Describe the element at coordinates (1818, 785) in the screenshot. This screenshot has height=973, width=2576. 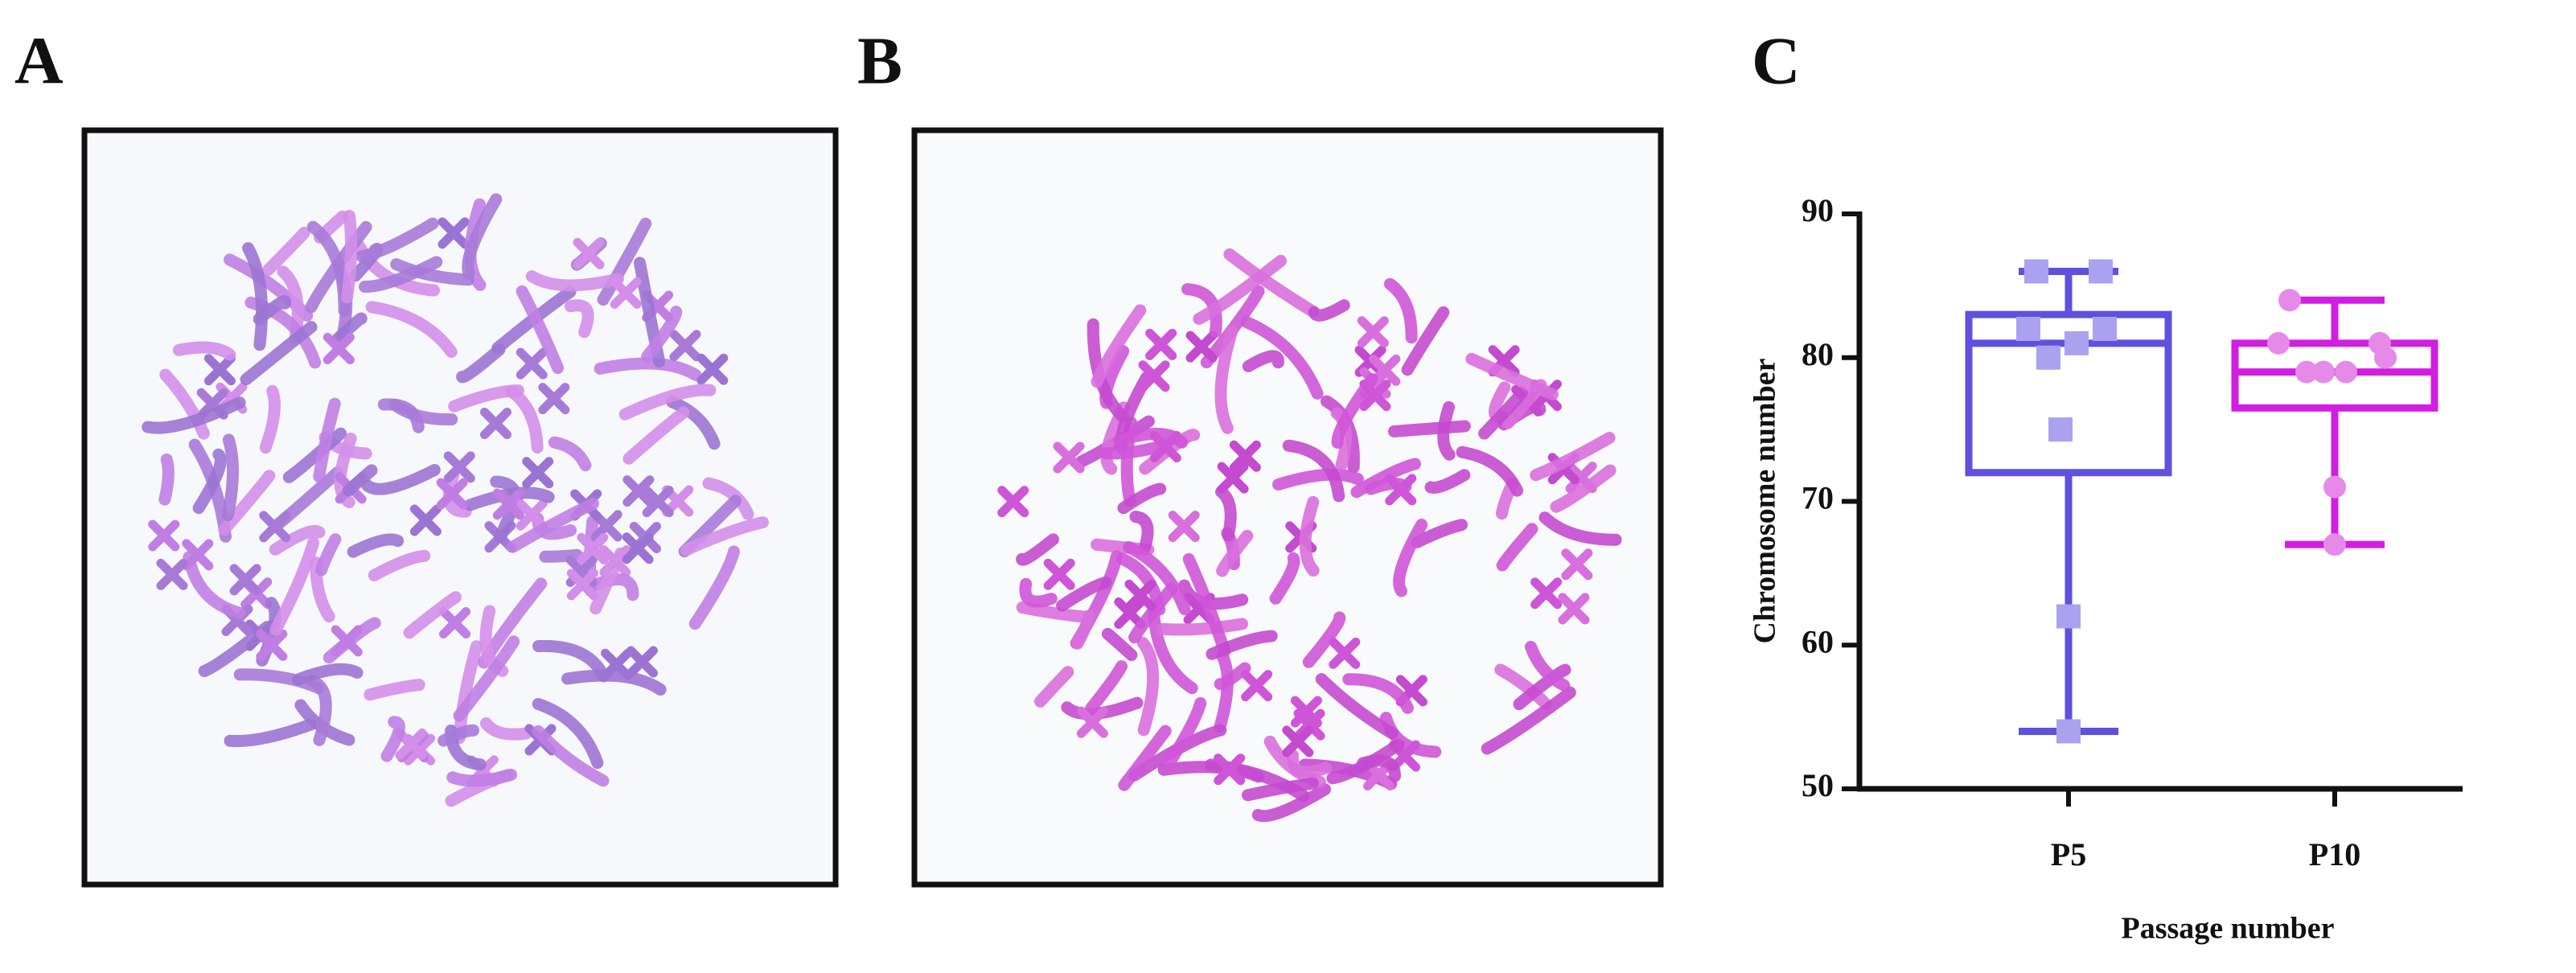
I see `y-tick-label: 50` at that location.